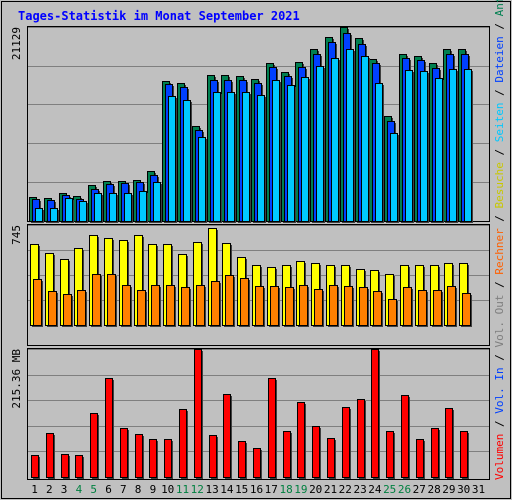 Image resolution: width=512 pixels, height=500 pixels. What do you see at coordinates (227, 489) in the screenshot?
I see `x-tick-label: 14` at bounding box center [227, 489].